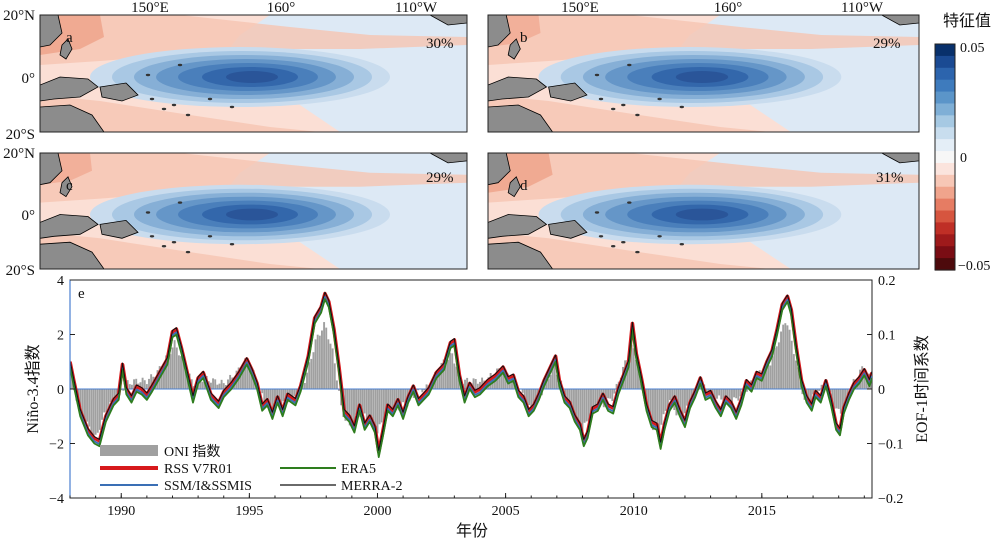  Describe the element at coordinates (19, 154) in the screenshot. I see `lat-tick-20n-bottom: 20°N` at that location.